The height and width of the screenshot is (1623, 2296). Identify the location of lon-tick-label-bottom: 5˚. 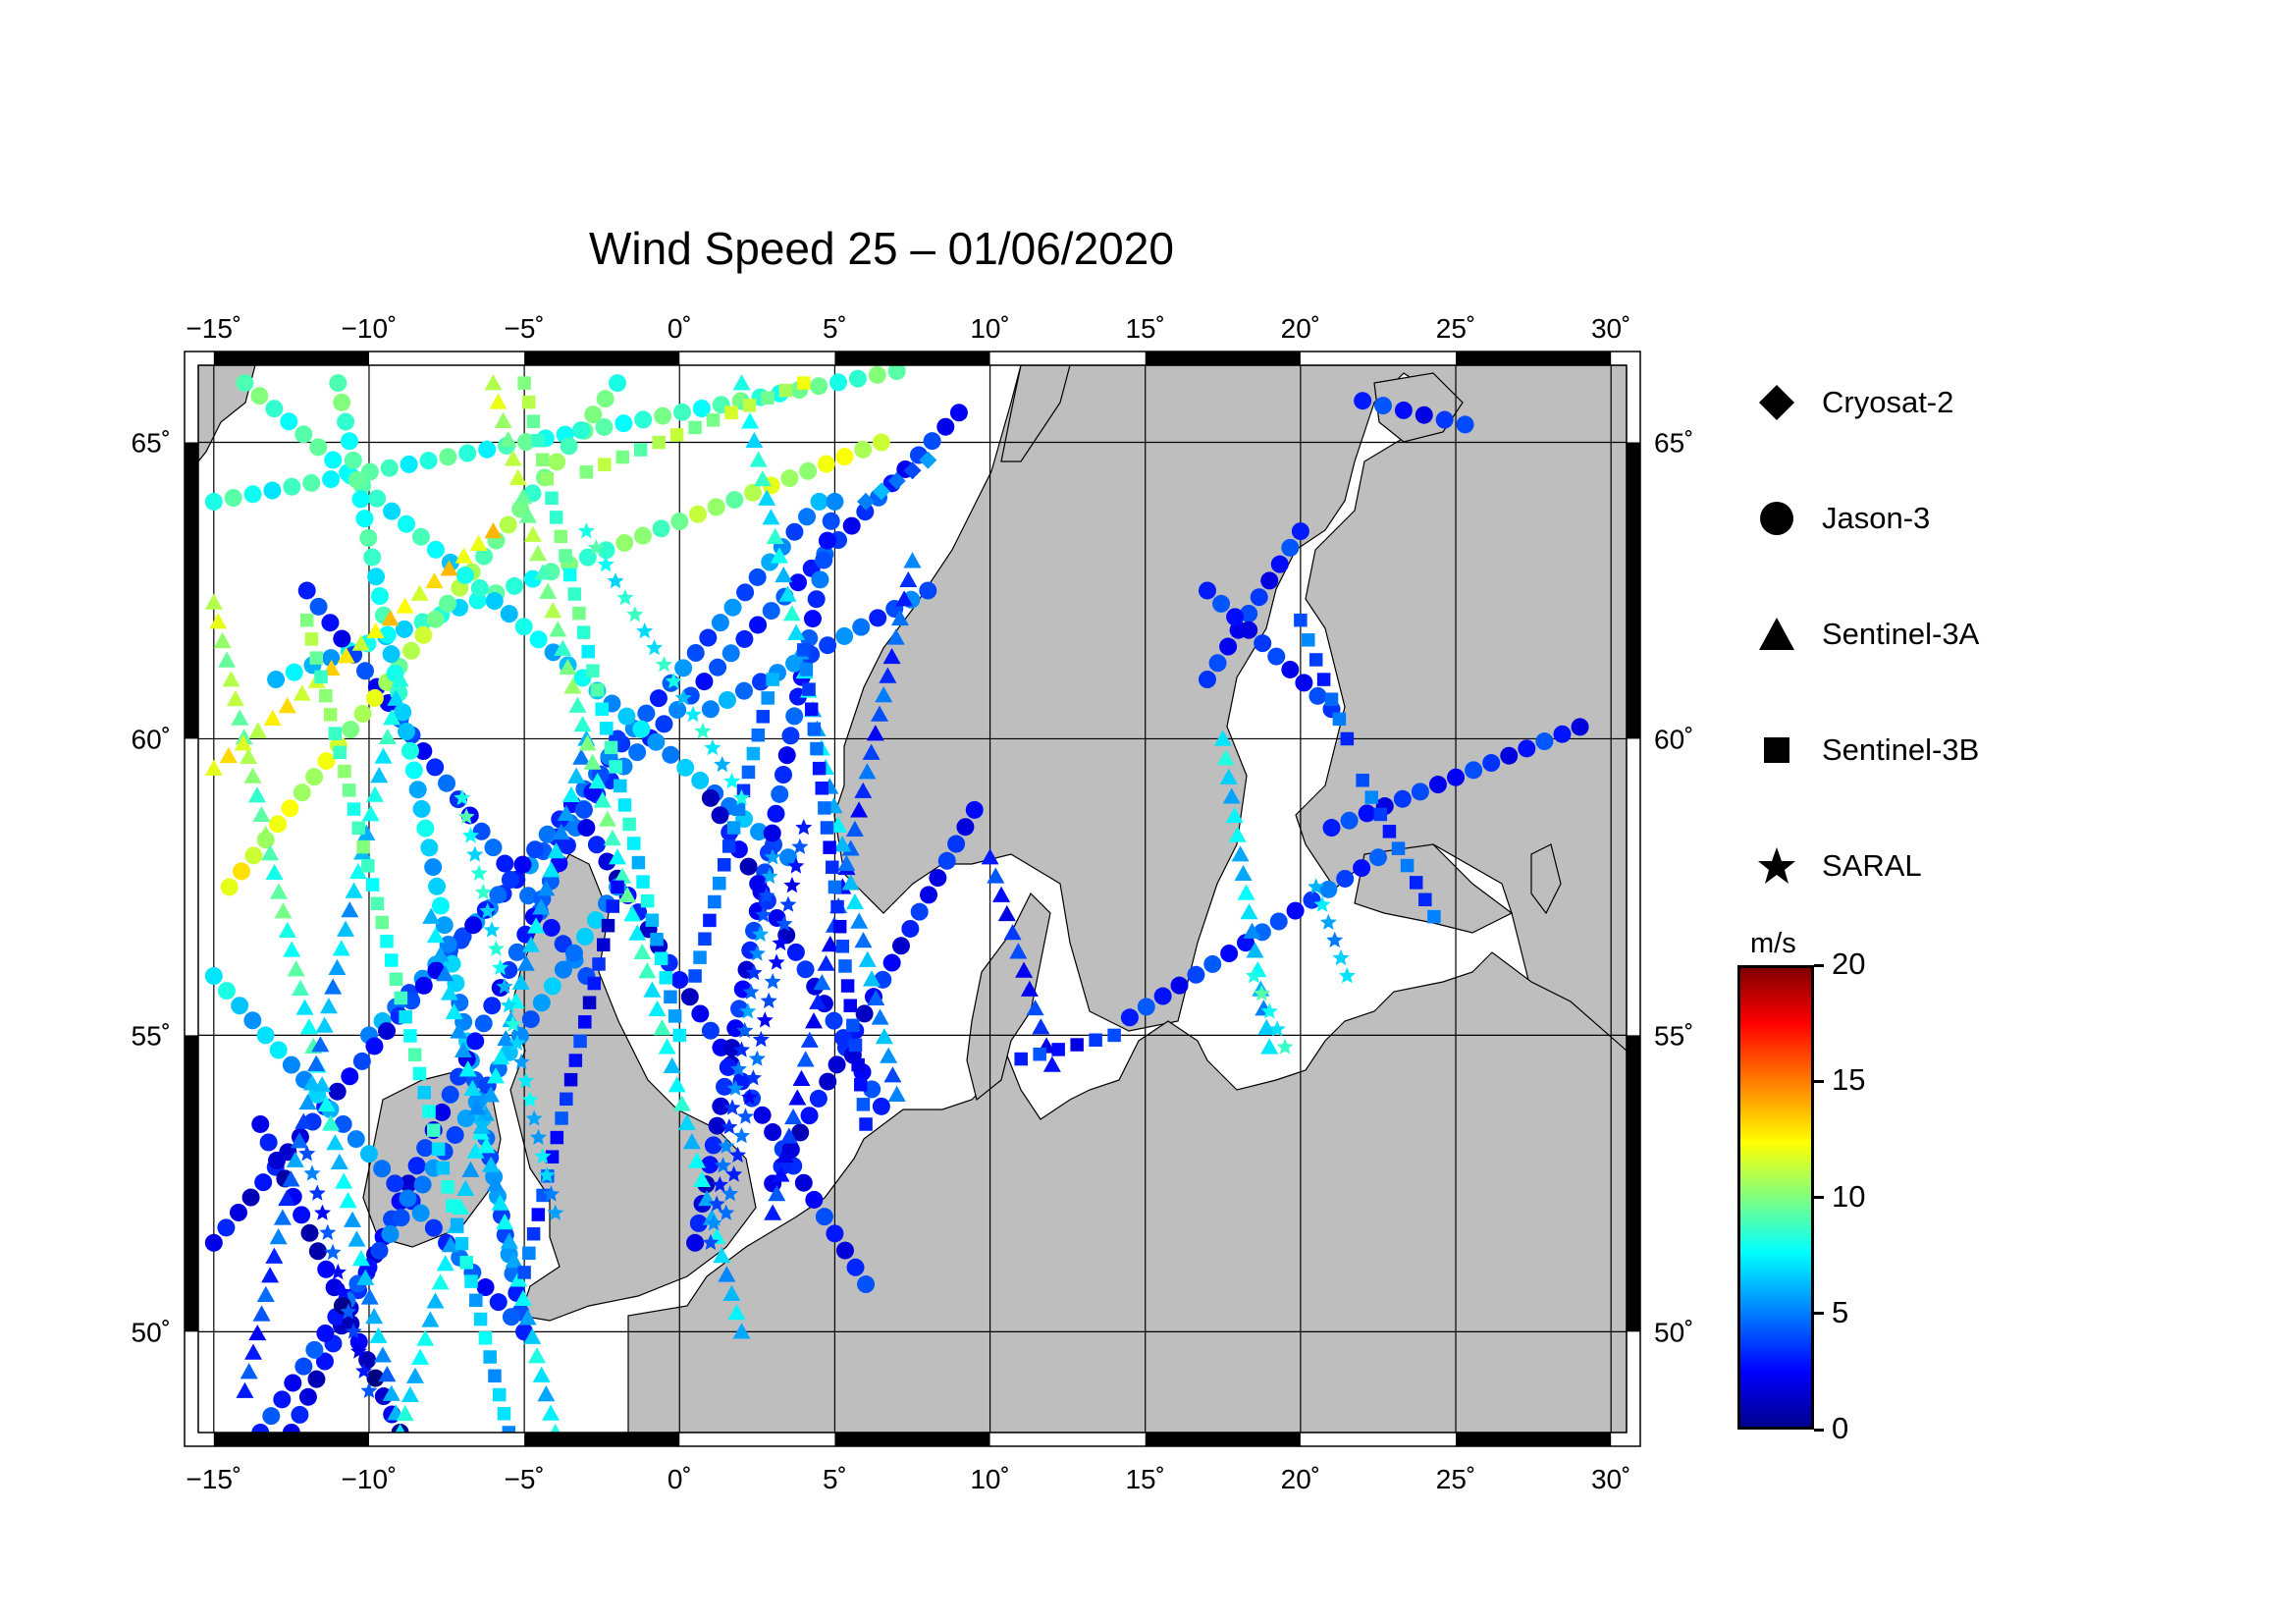
(835, 1479).